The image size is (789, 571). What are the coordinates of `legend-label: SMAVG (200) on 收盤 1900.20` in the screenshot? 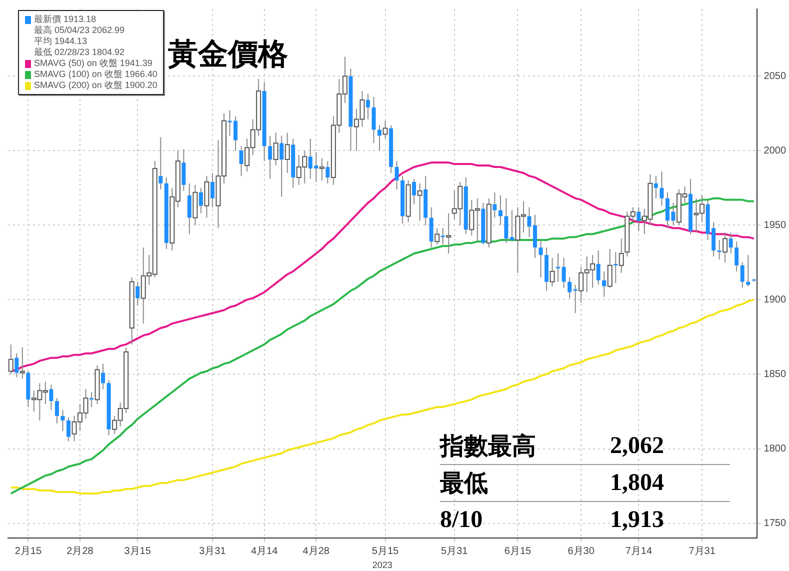 It's located at (96, 85).